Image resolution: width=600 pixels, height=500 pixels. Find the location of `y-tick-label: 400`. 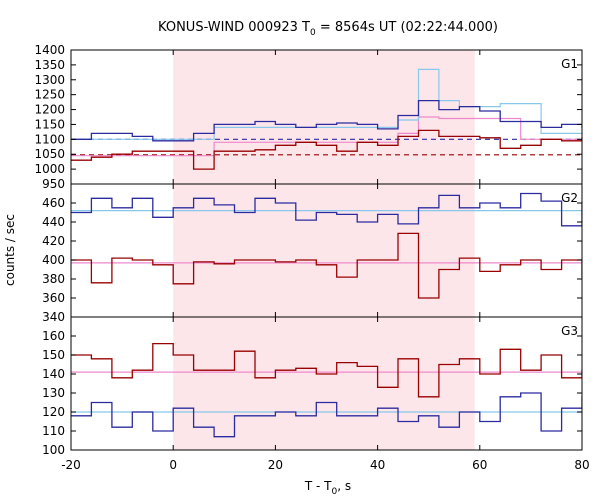

y-tick-label: 400 is located at coordinates (53, 260).